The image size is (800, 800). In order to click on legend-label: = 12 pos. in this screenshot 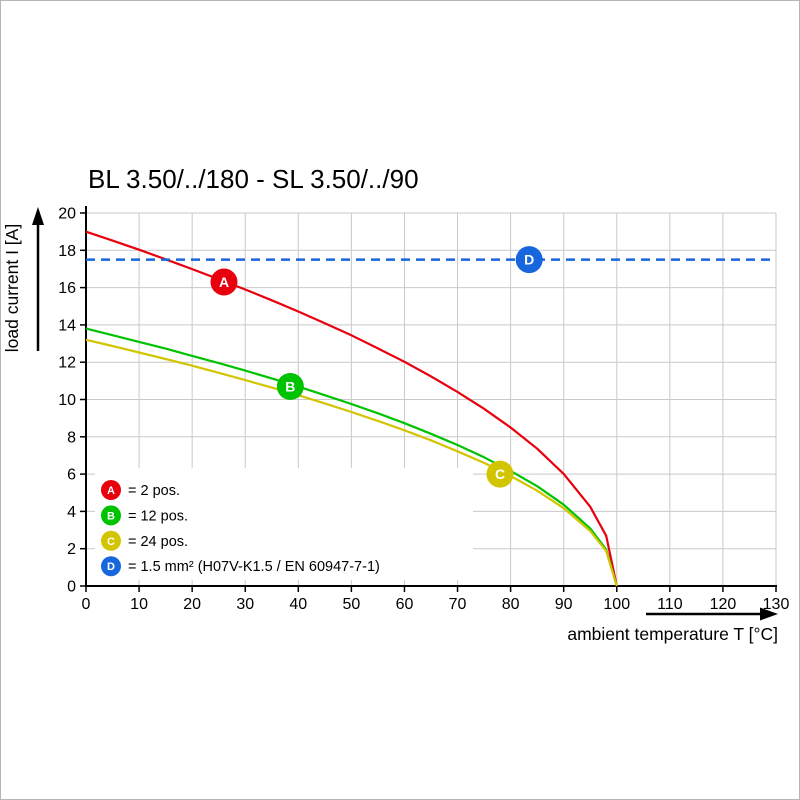, I will do `click(158, 516)`.